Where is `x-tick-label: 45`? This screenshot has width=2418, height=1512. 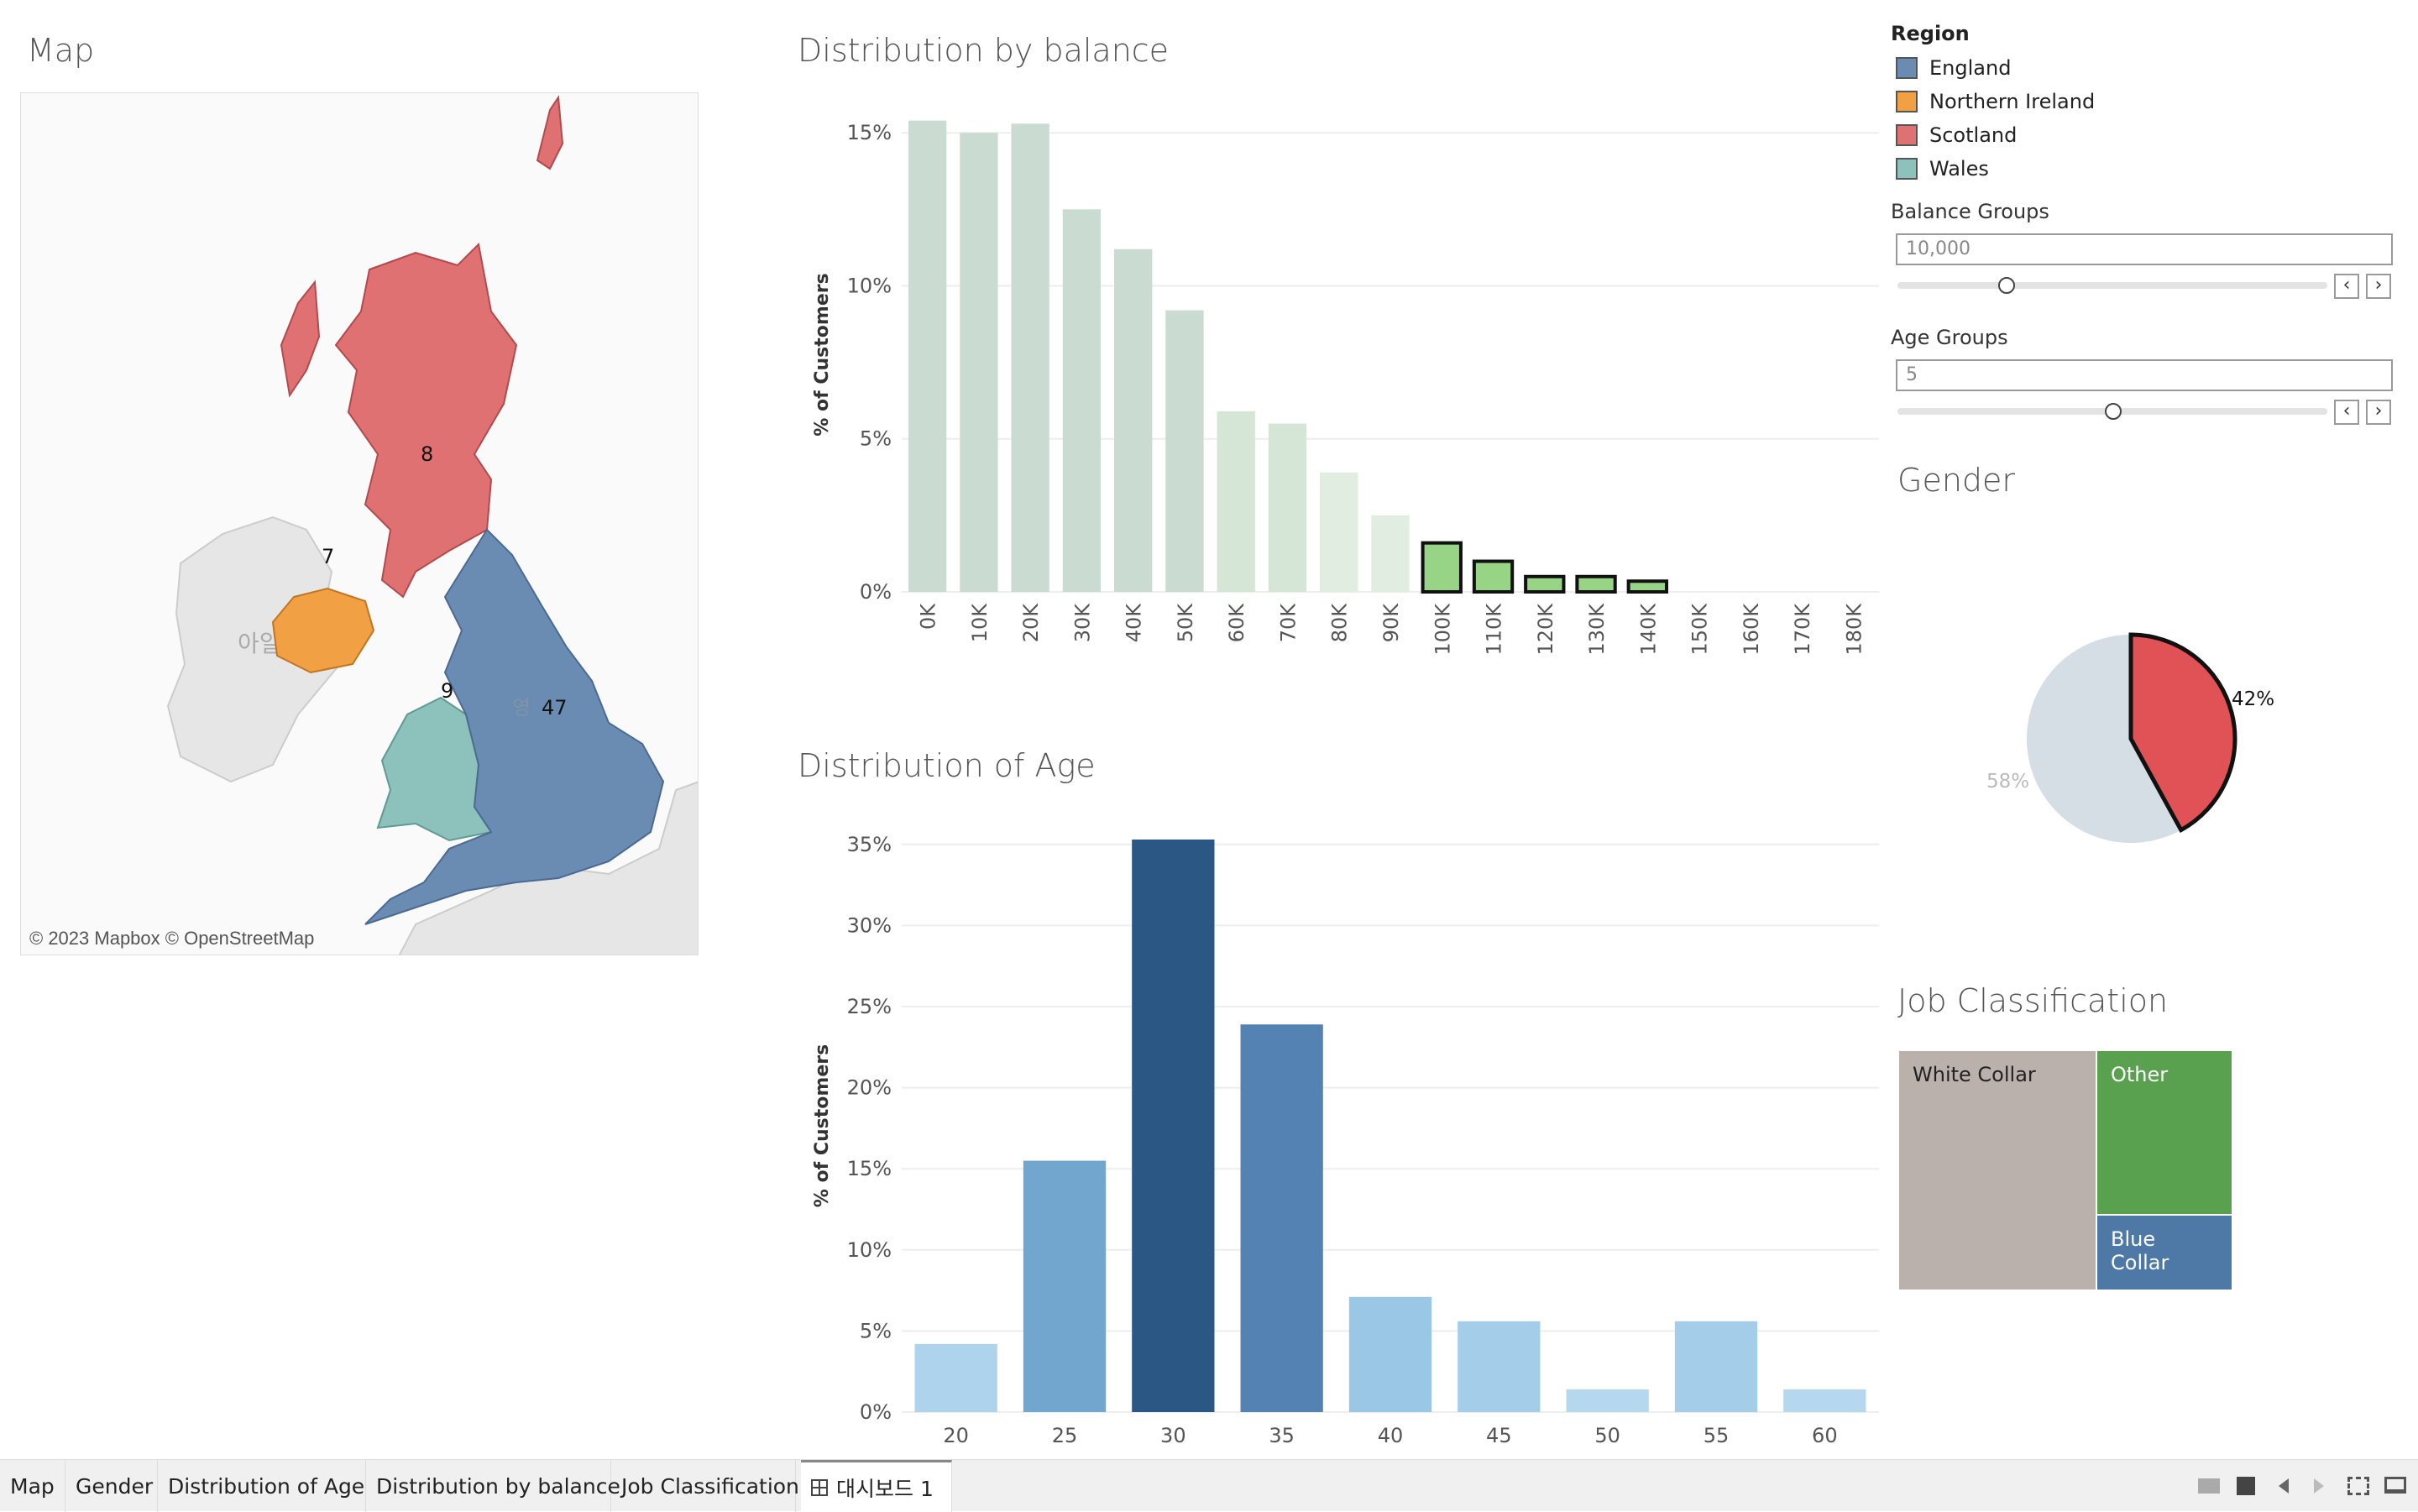
x-tick-label: 45 is located at coordinates (1499, 1435).